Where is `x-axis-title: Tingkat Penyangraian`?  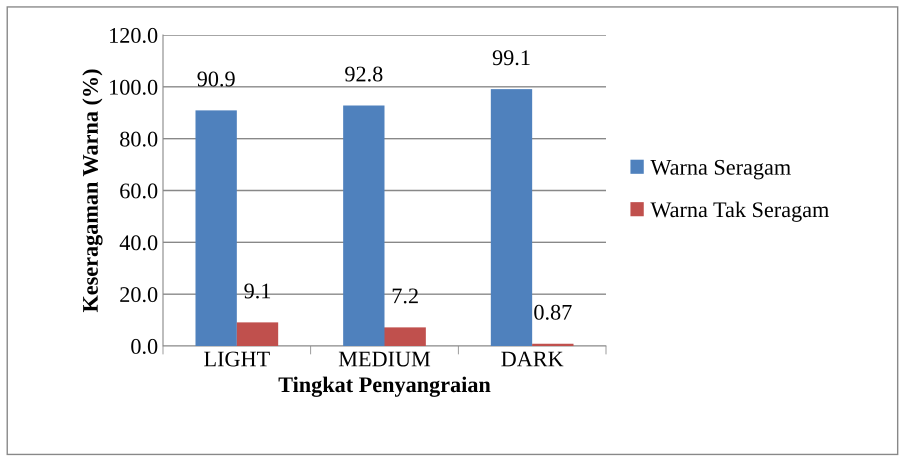
x-axis-title: Tingkat Penyangraian is located at coordinates (384, 386).